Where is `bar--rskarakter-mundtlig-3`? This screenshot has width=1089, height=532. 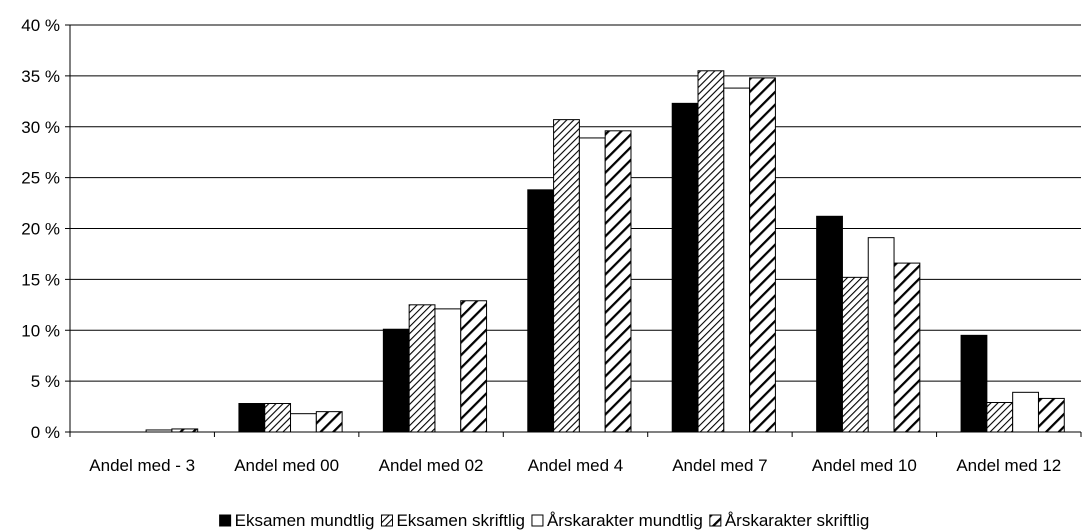 bar--rskarakter-mundtlig-3 is located at coordinates (448, 370).